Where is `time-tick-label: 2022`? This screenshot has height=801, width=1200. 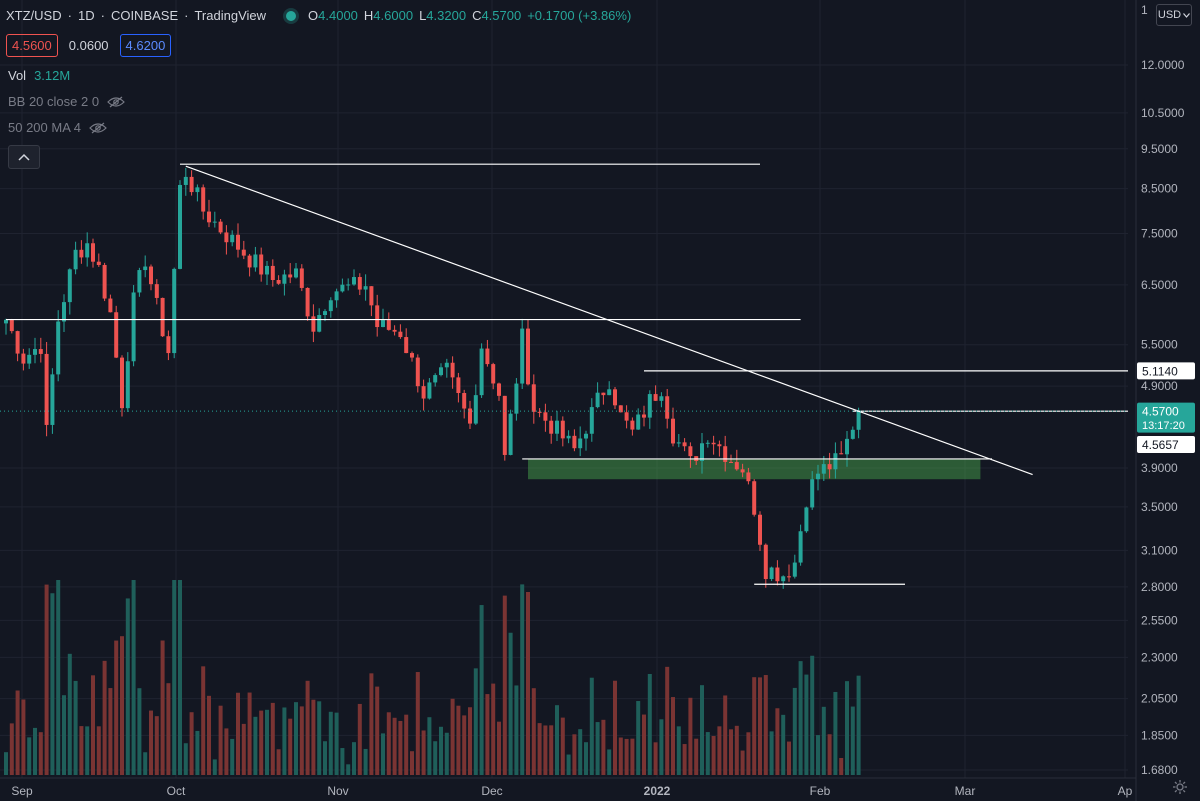
time-tick-label: 2022 is located at coordinates (657, 791).